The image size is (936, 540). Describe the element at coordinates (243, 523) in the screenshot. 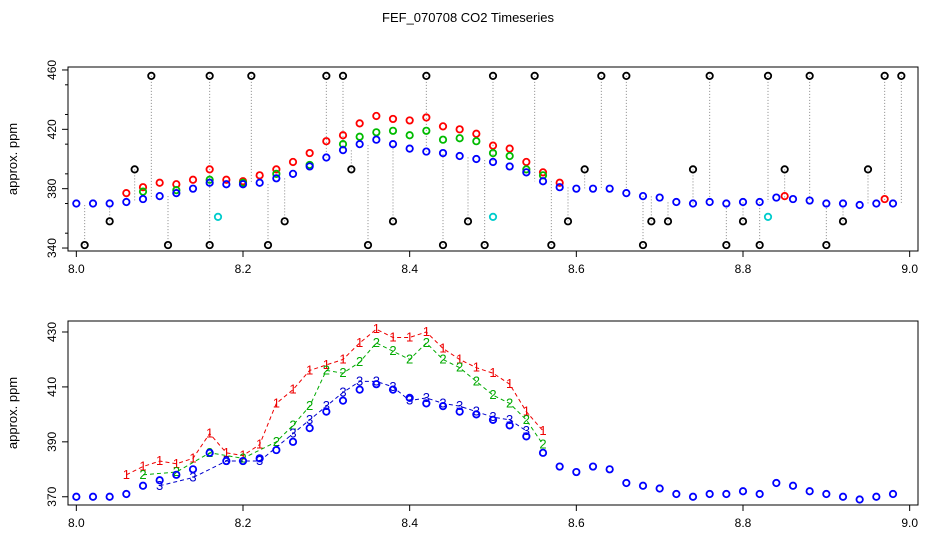

I see `x-tick-label: 8.2` at that location.